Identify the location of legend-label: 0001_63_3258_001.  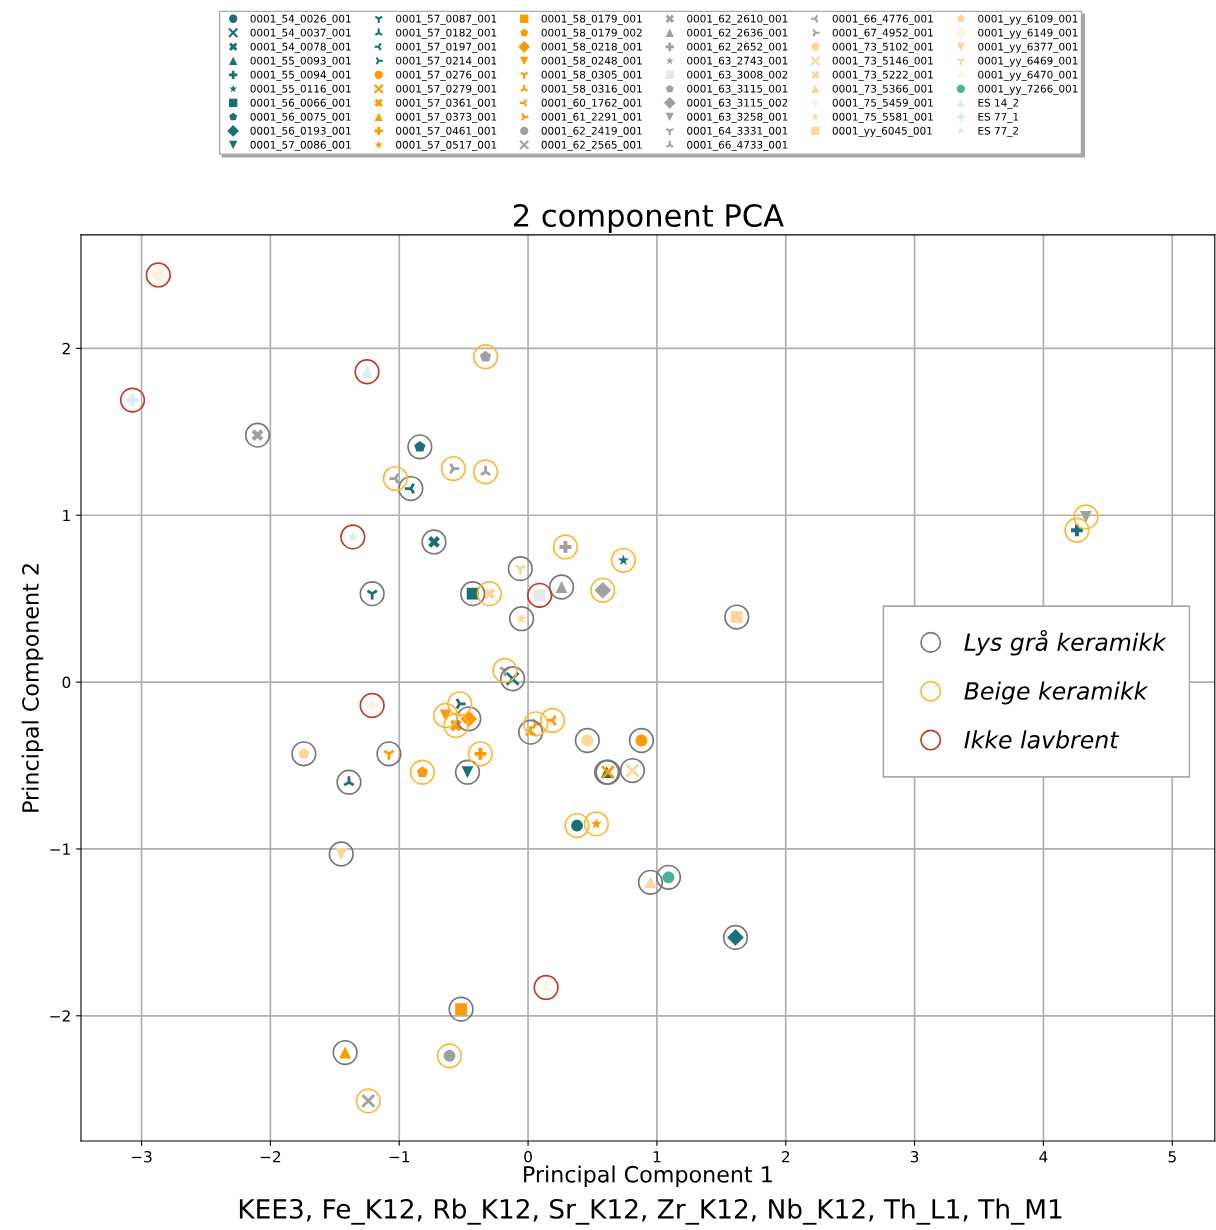
(737, 117).